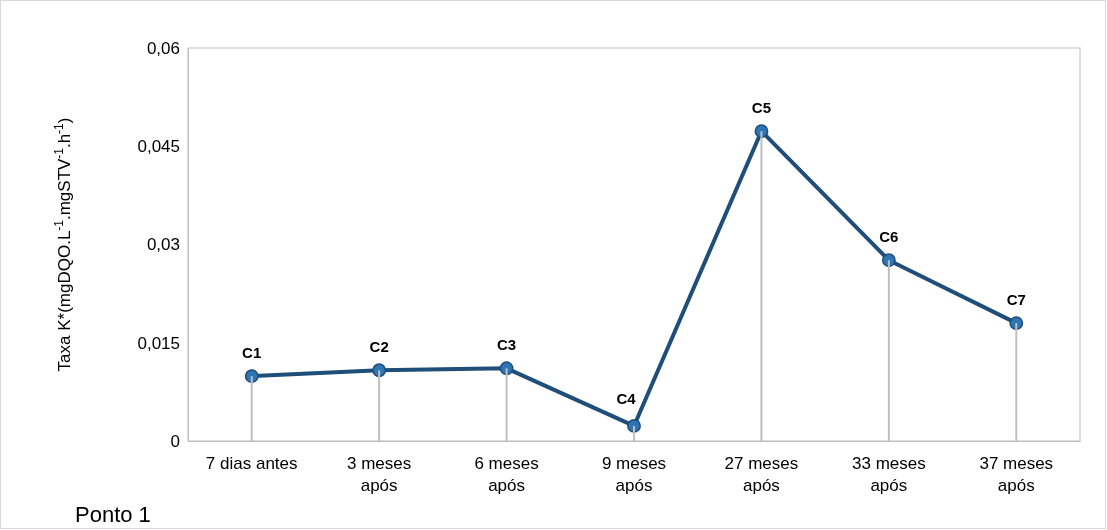 This screenshot has width=1107, height=530. What do you see at coordinates (761, 108) in the screenshot?
I see `annotation: C5` at bounding box center [761, 108].